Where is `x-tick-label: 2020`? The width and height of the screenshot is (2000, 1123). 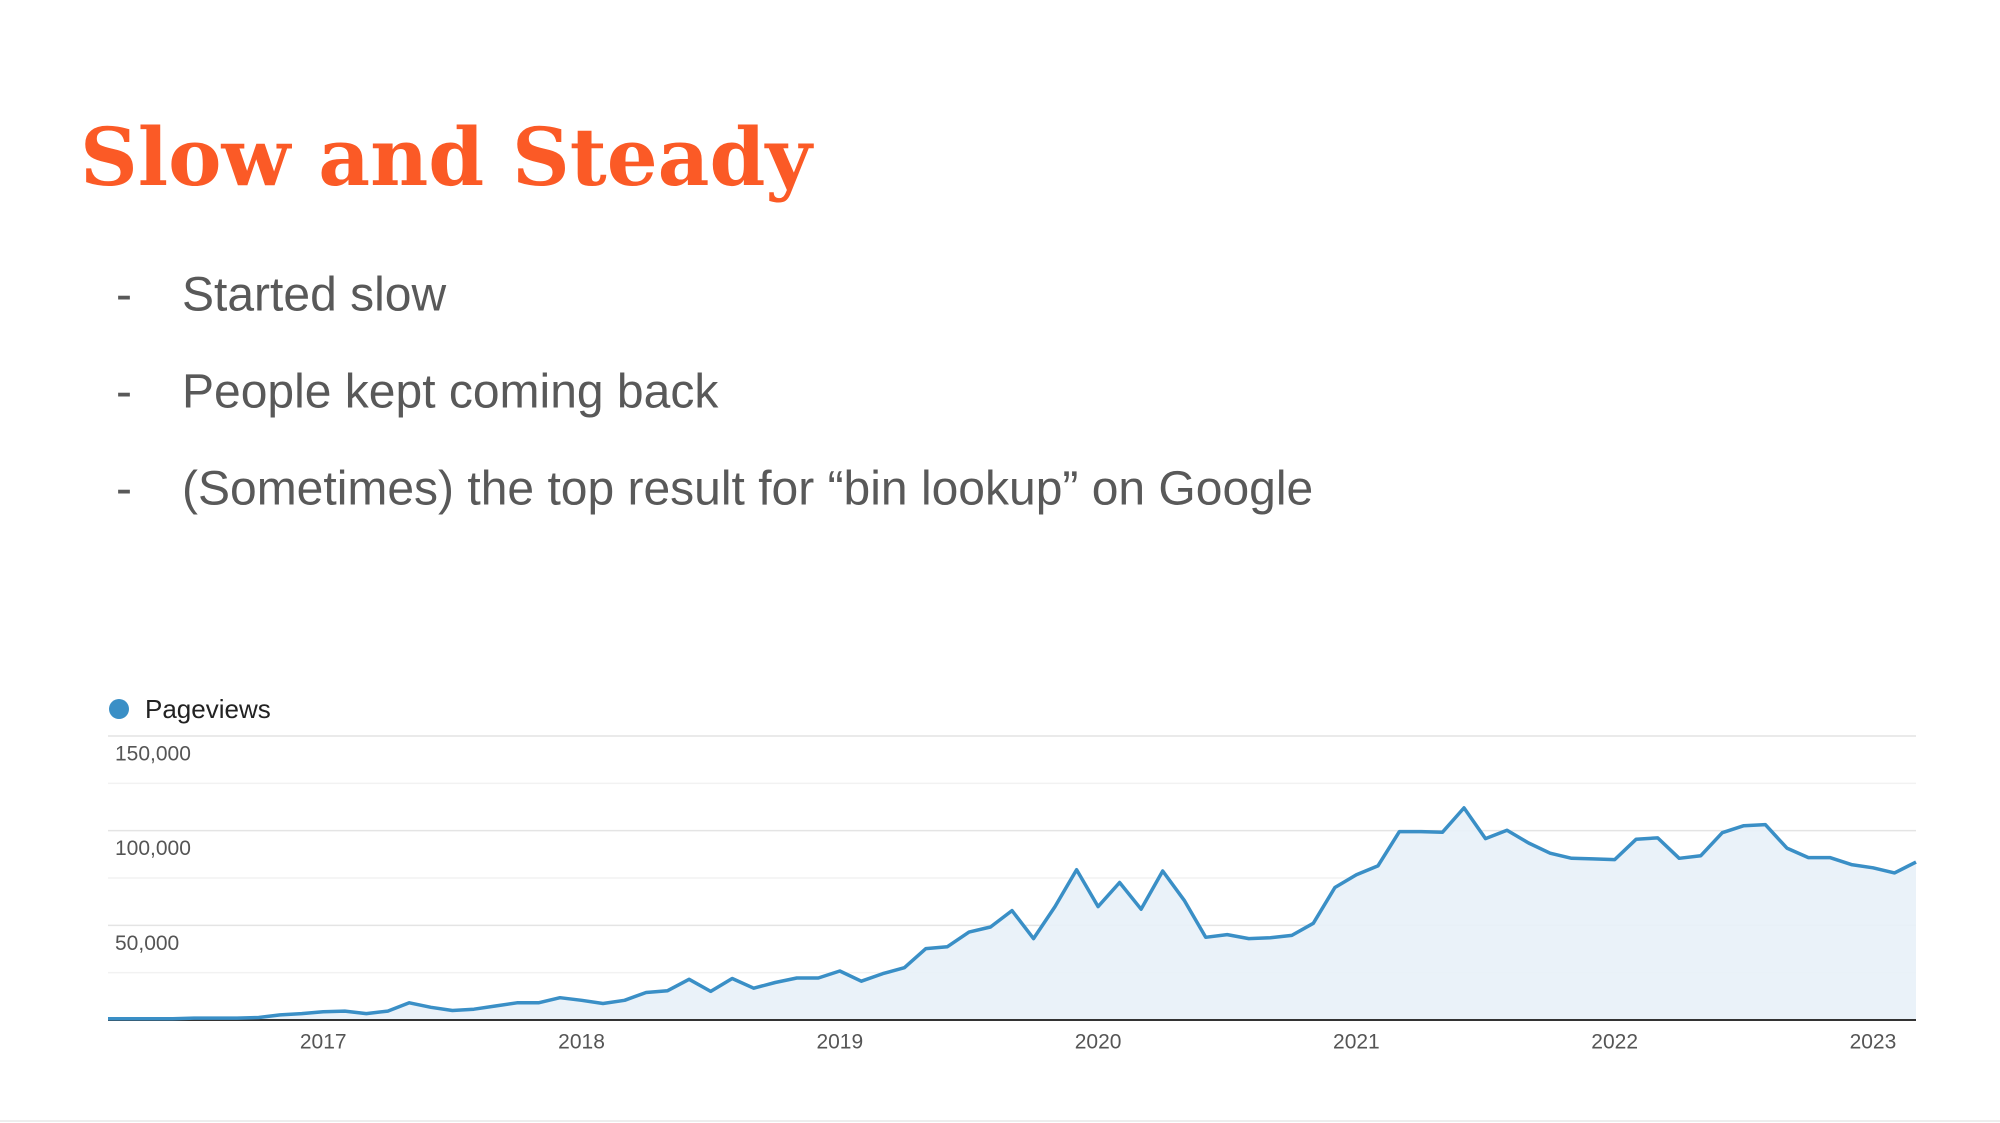
x-tick-label: 2020 is located at coordinates (1098, 1042).